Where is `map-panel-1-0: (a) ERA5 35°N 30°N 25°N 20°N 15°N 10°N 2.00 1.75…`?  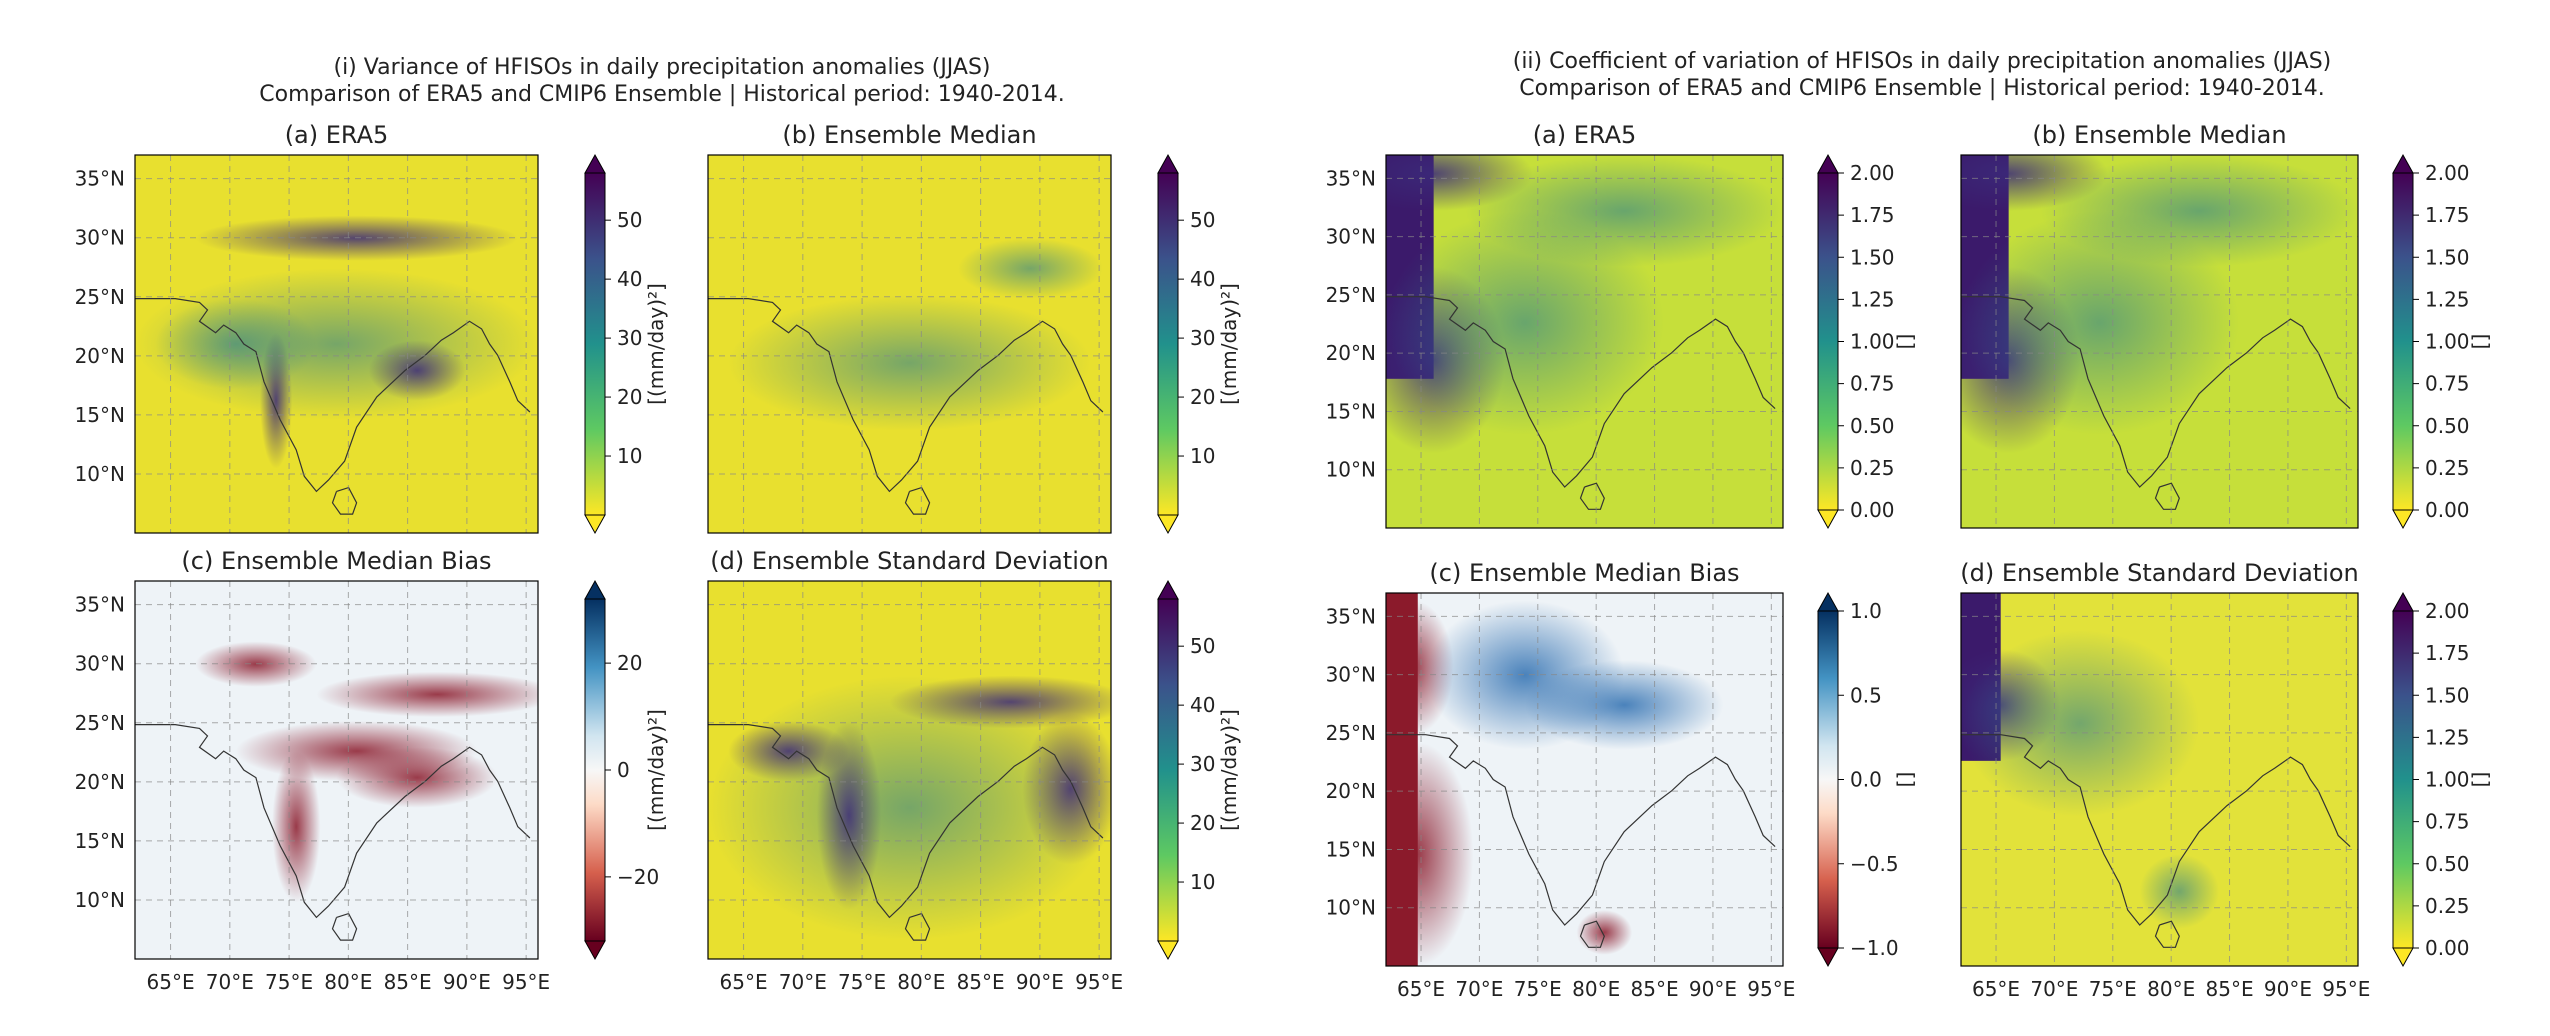
map-panel-1-0: (a) ERA5 35°N 30°N 25°N 20°N 15°N 10°N 2.00 1.75… is located at coordinates (1621, 325).